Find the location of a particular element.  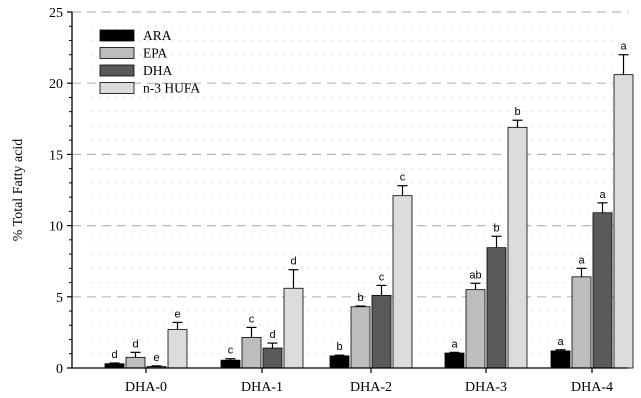

legend-label: ARA is located at coordinates (157, 35).